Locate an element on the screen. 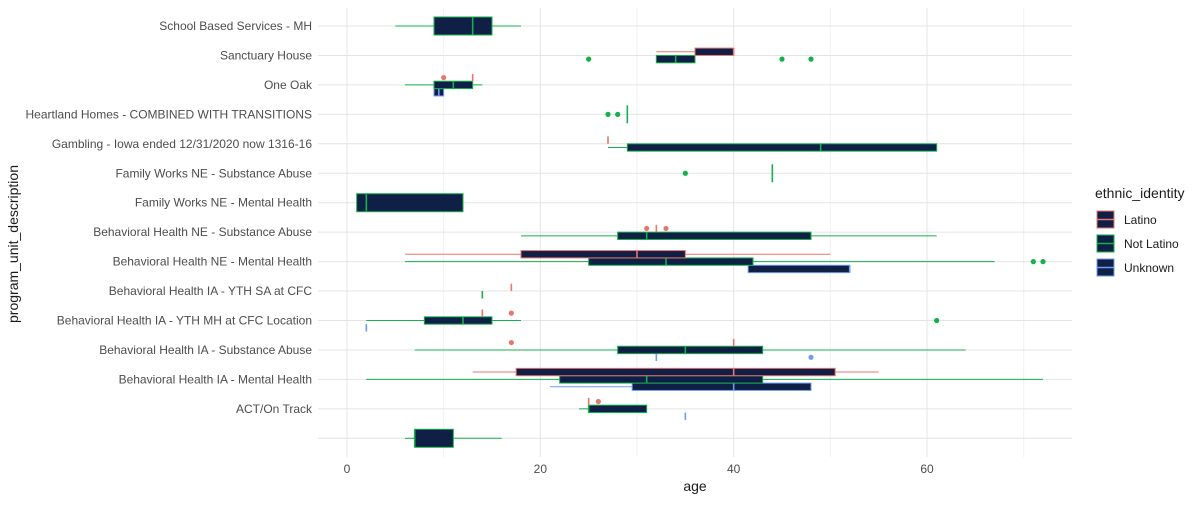 The width and height of the screenshot is (1200, 505). y-tick-label: School Based Services - MH is located at coordinates (235, 26).